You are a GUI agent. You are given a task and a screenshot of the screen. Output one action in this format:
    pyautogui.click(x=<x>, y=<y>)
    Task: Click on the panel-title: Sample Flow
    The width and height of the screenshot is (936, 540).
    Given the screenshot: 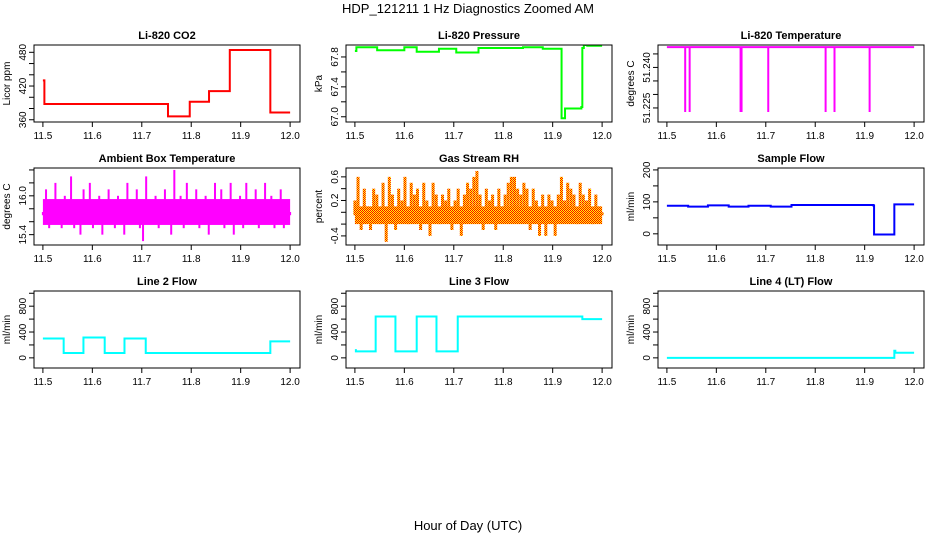 What is the action you would take?
    pyautogui.click(x=791, y=159)
    